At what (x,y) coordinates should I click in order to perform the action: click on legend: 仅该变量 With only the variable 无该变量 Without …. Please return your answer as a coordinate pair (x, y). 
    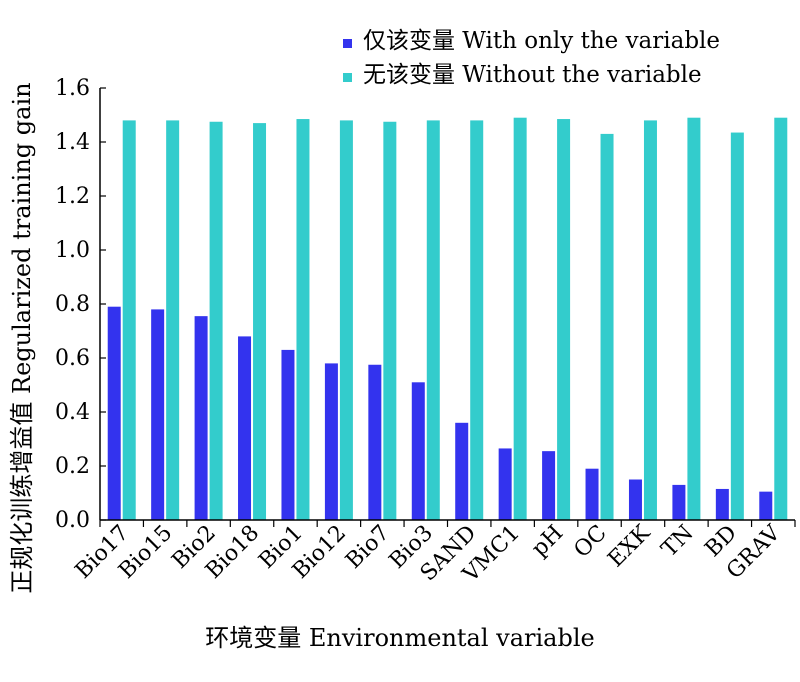
    Looking at the image, I should click on (531, 58).